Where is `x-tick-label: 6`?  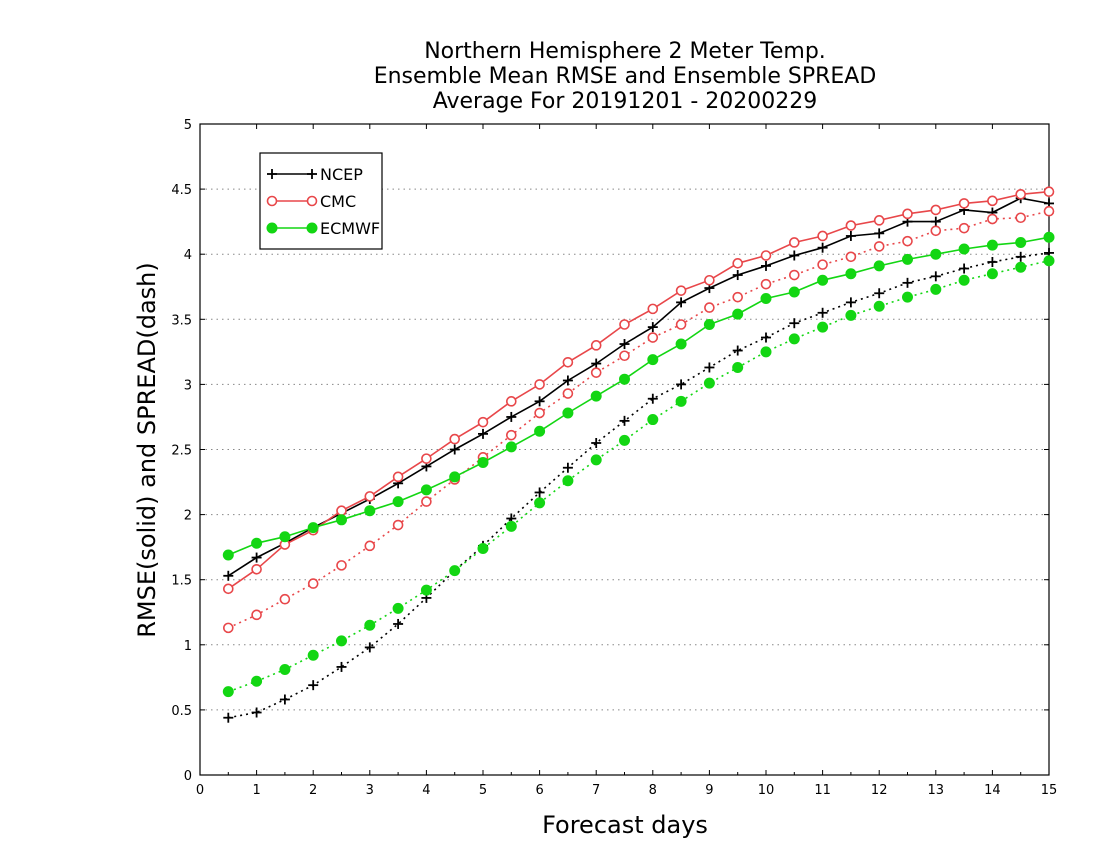 x-tick-label: 6 is located at coordinates (539, 790).